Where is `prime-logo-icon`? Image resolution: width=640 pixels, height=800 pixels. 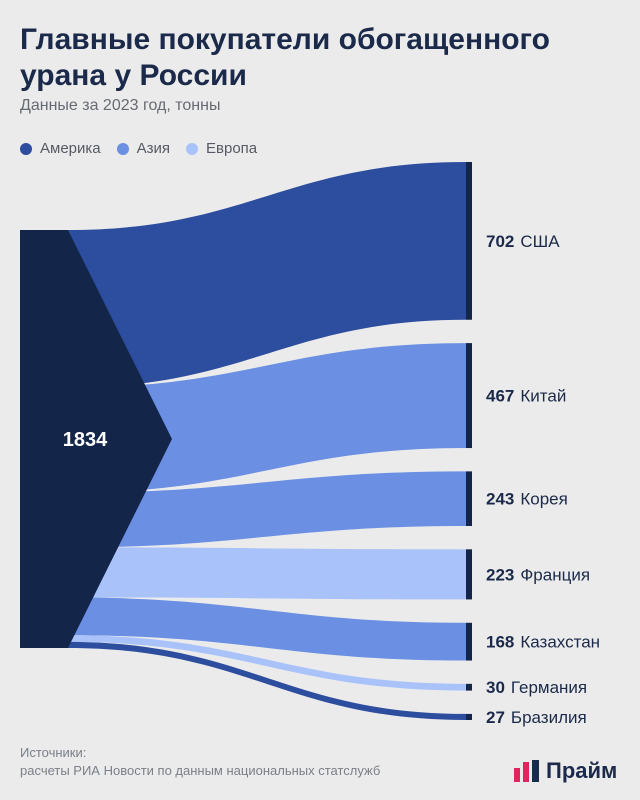 prime-logo-icon is located at coordinates (526, 771).